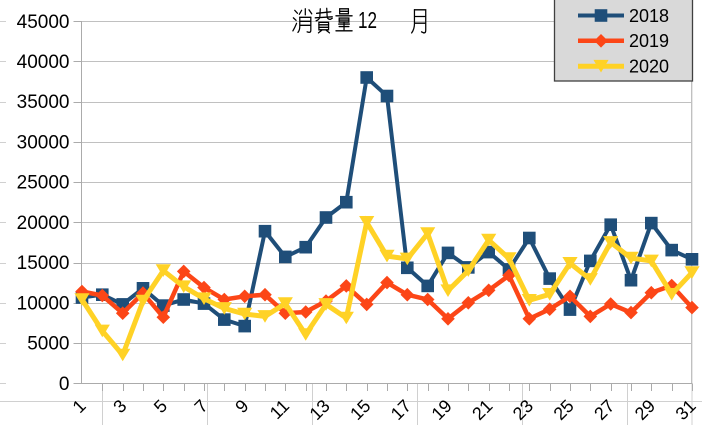  Describe the element at coordinates (43, 263) in the screenshot. I see `svg-text: 15000` at that location.